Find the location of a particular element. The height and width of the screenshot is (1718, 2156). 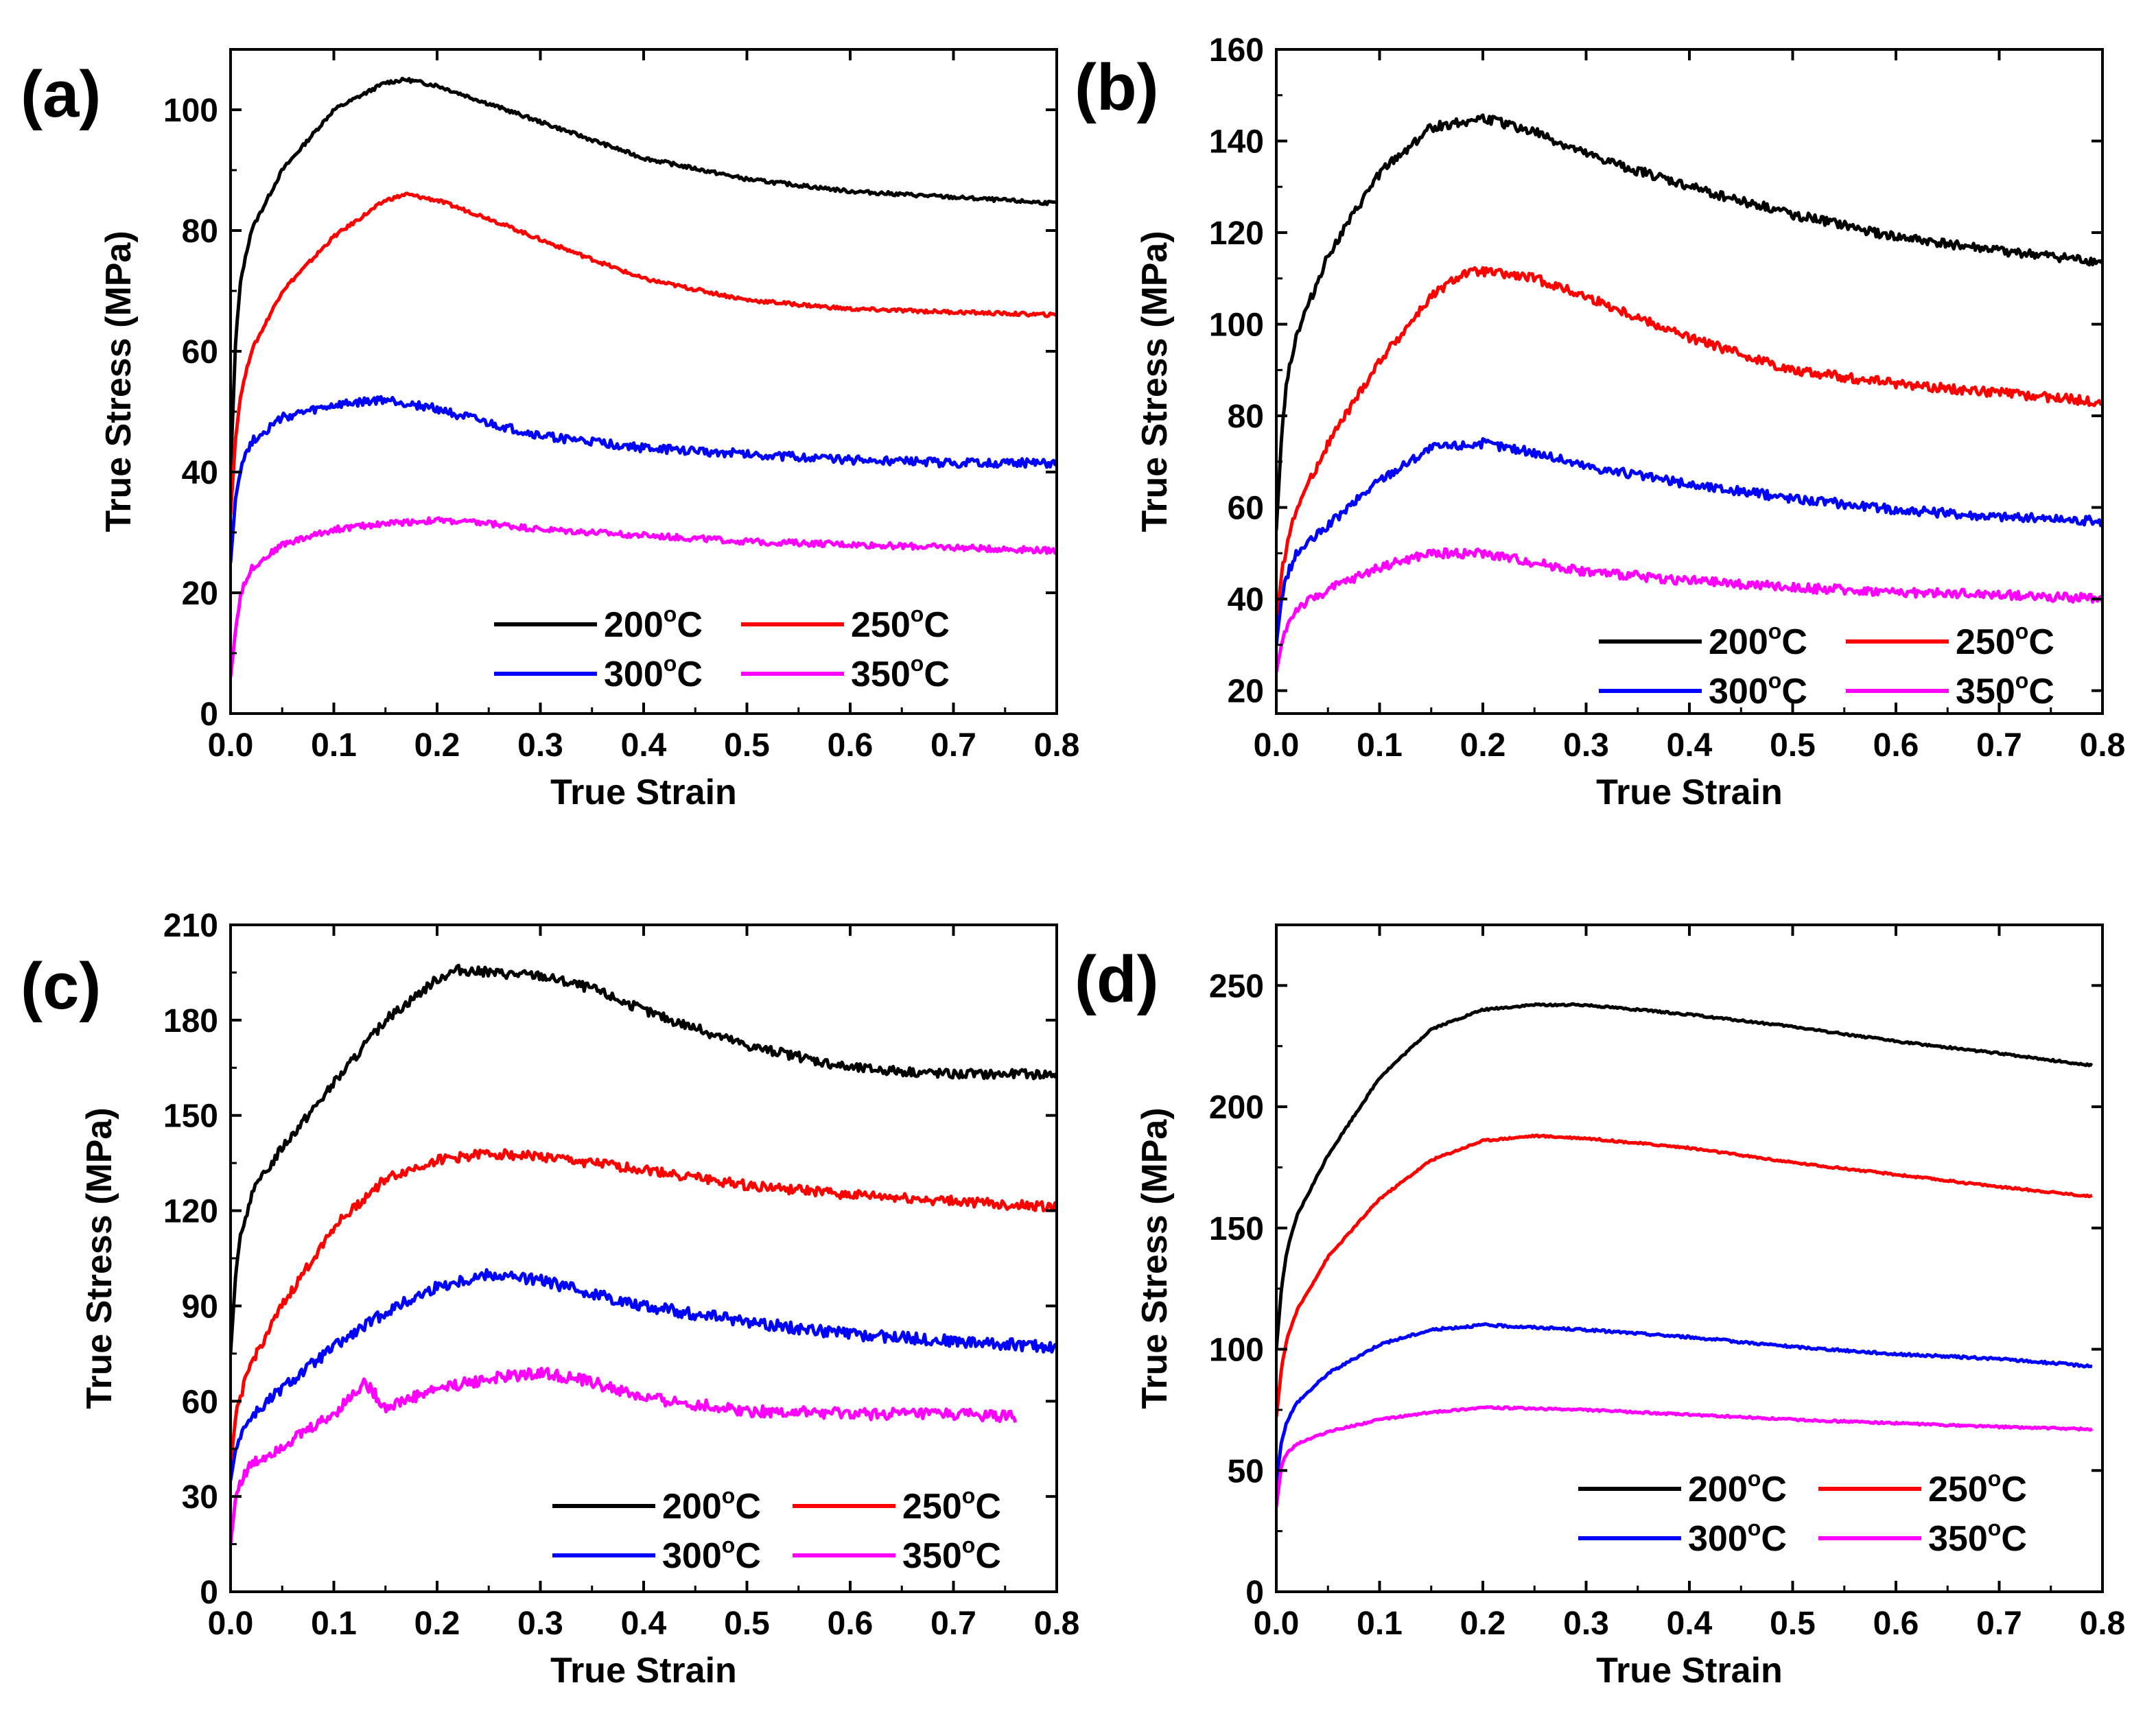

y-tick-label: 80 is located at coordinates (200, 231).